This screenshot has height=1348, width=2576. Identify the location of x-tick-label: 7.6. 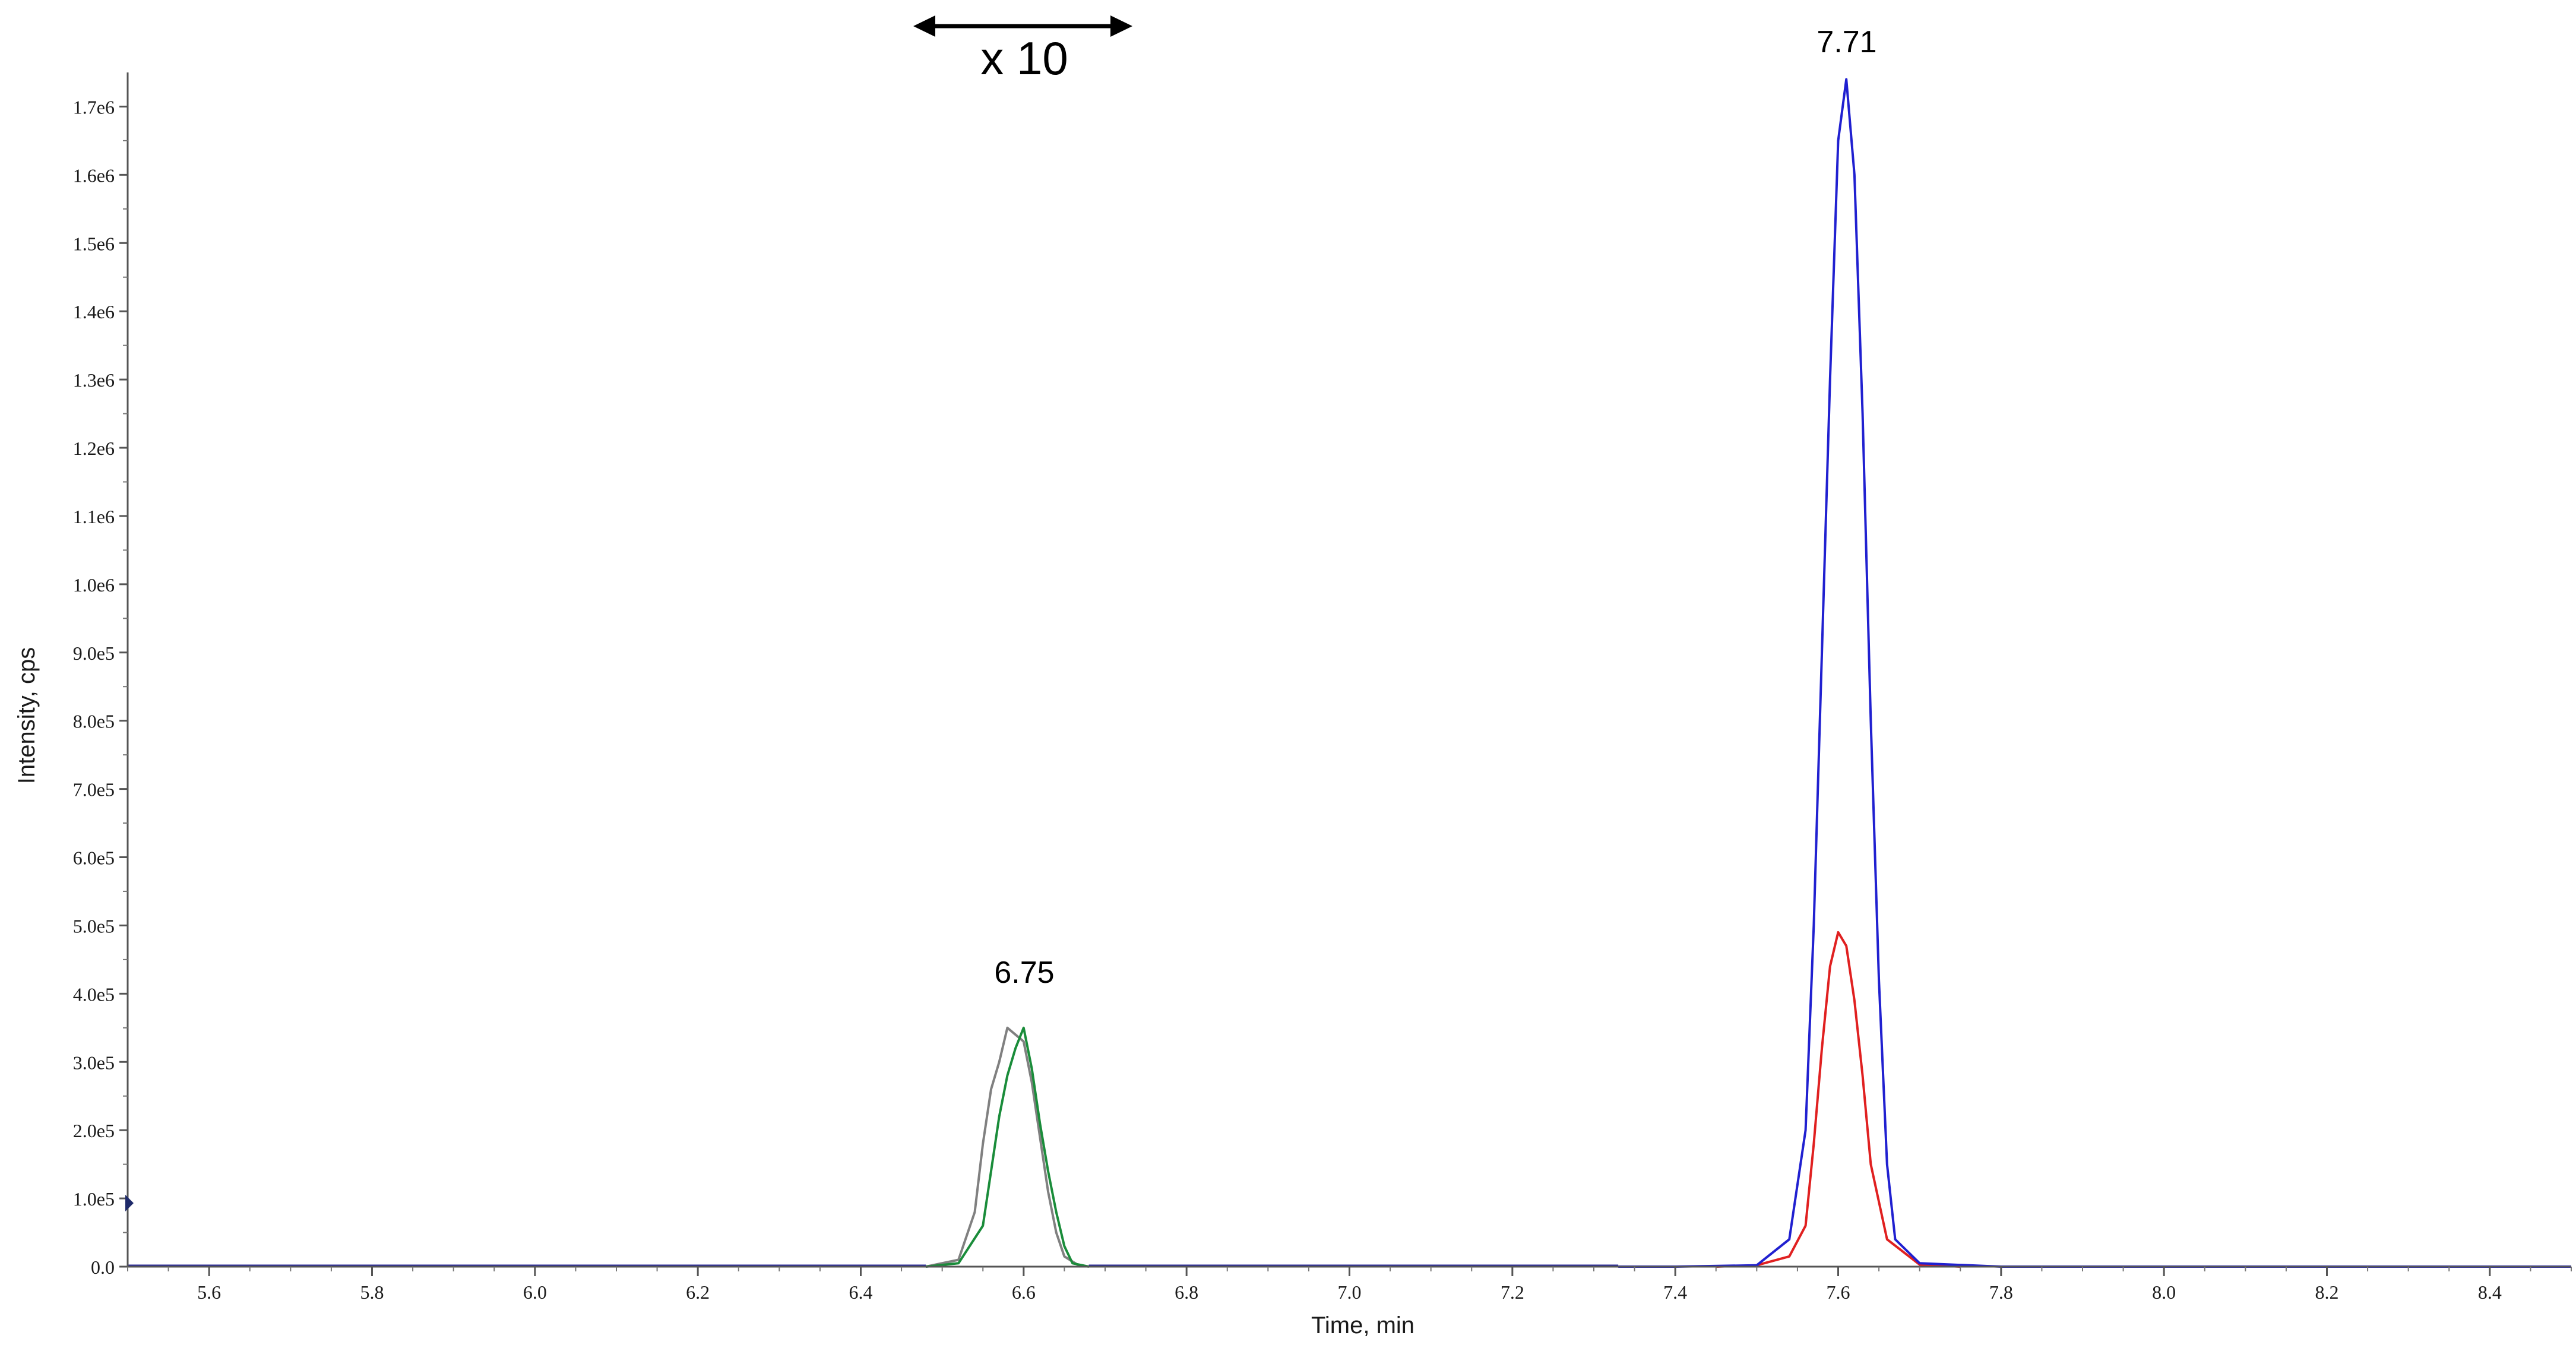
(1838, 1292).